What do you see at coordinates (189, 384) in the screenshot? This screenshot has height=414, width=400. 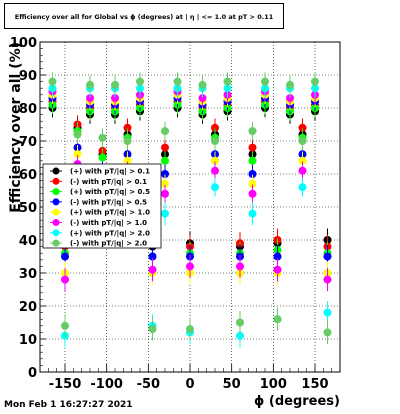 I see `x-tick-label: 0` at bounding box center [189, 384].